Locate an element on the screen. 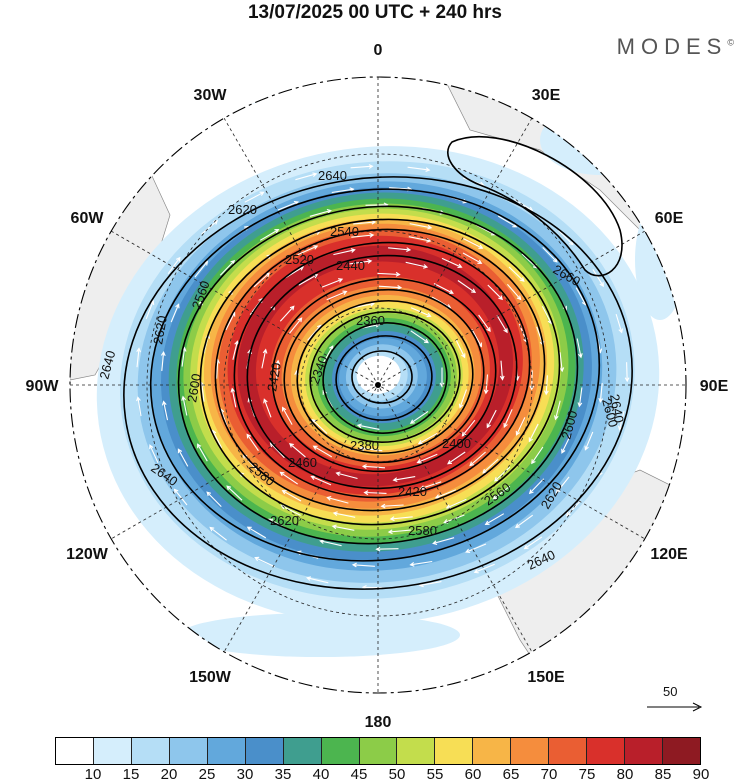  colorbar-tick-label: 35 is located at coordinates (283, 774).